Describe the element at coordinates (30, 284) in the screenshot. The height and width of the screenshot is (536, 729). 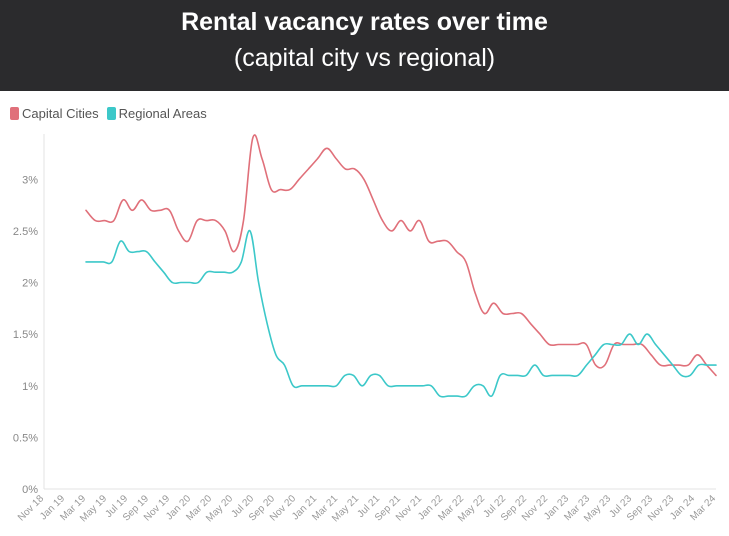
I see `y-tick-label: 2%` at that location.